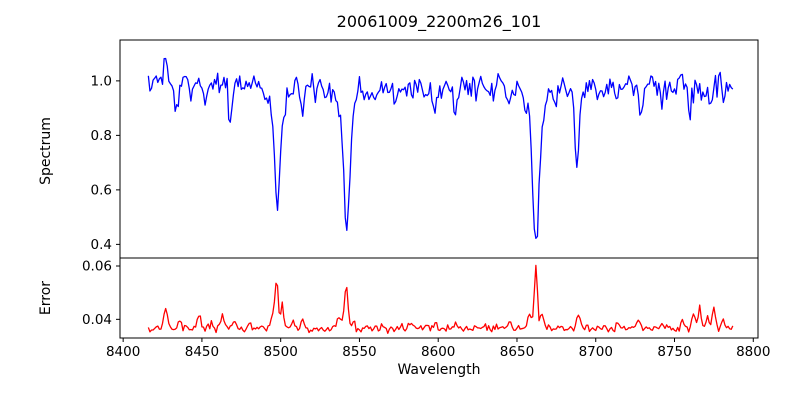 This screenshot has width=800, height=400. What do you see at coordinates (46, 151) in the screenshot?
I see `spectrum-axis-label: Spectrum` at bounding box center [46, 151].